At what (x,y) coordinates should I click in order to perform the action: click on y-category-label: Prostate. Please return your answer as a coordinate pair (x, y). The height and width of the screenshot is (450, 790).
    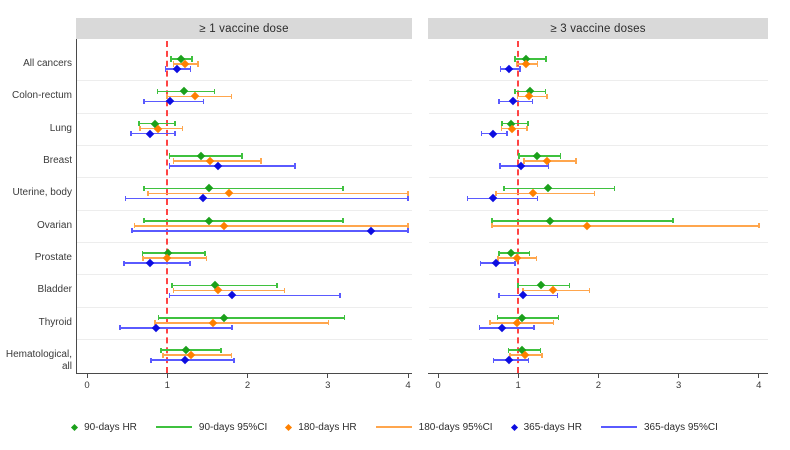
    Looking at the image, I should click on (53, 258).